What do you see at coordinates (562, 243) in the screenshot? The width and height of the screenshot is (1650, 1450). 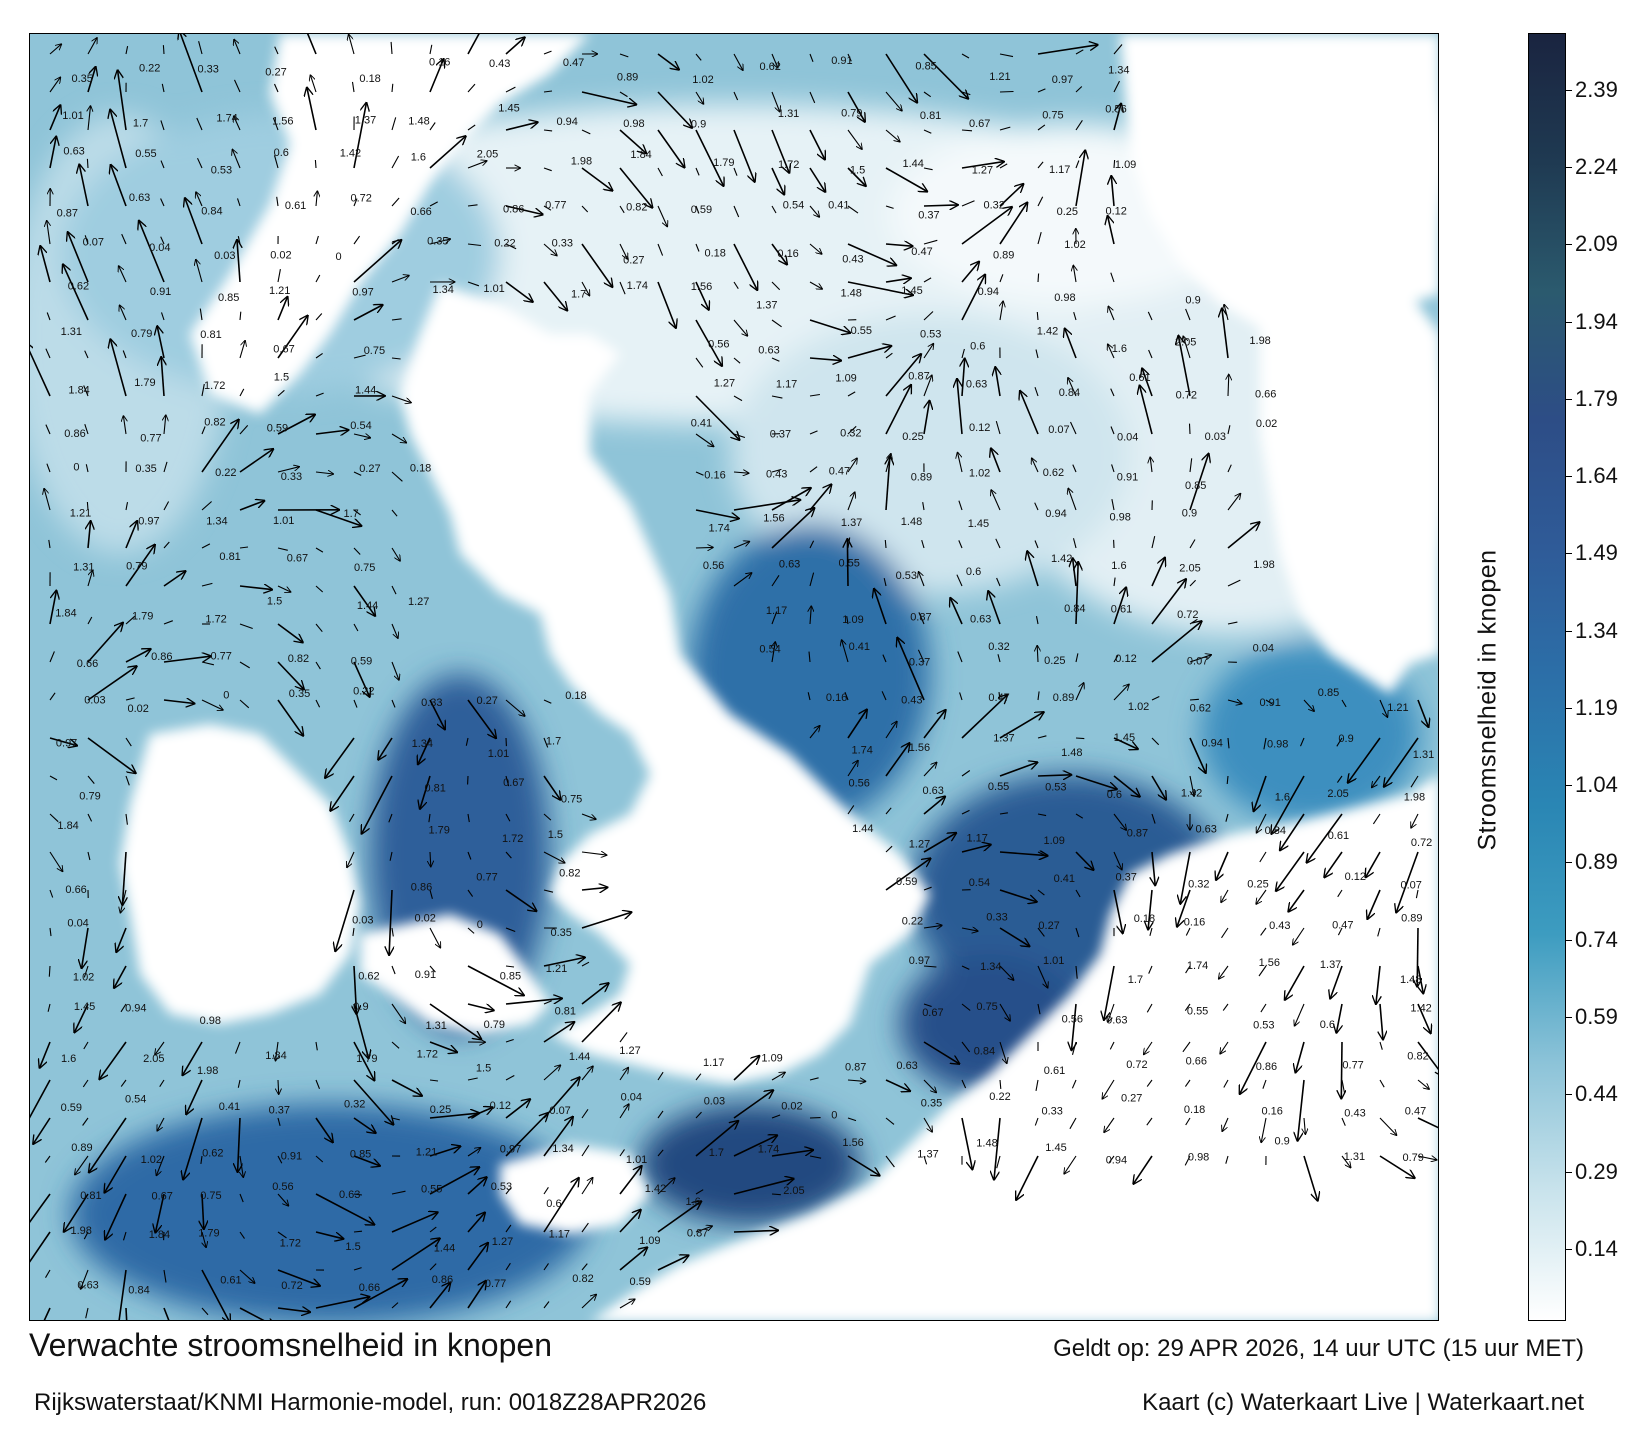 I see `speed-value-label: 0.33` at bounding box center [562, 243].